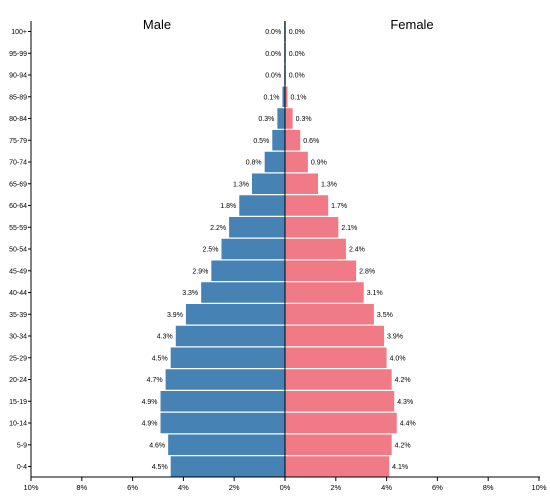 The height and width of the screenshot is (499, 550). I want to click on value-label-male-70-74: 0.8%, so click(254, 163).